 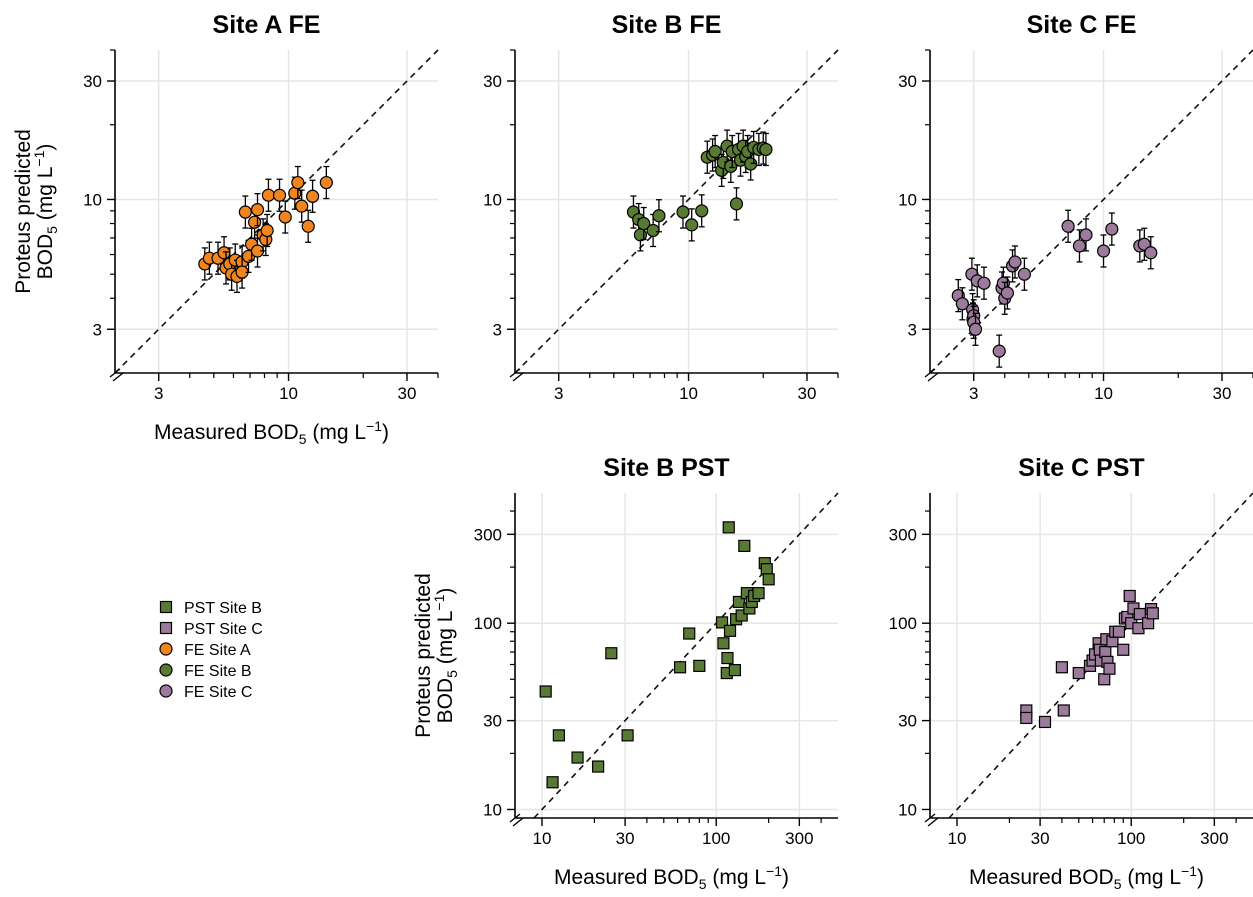 I want to click on x-tick-label: 3, so click(x=558, y=393).